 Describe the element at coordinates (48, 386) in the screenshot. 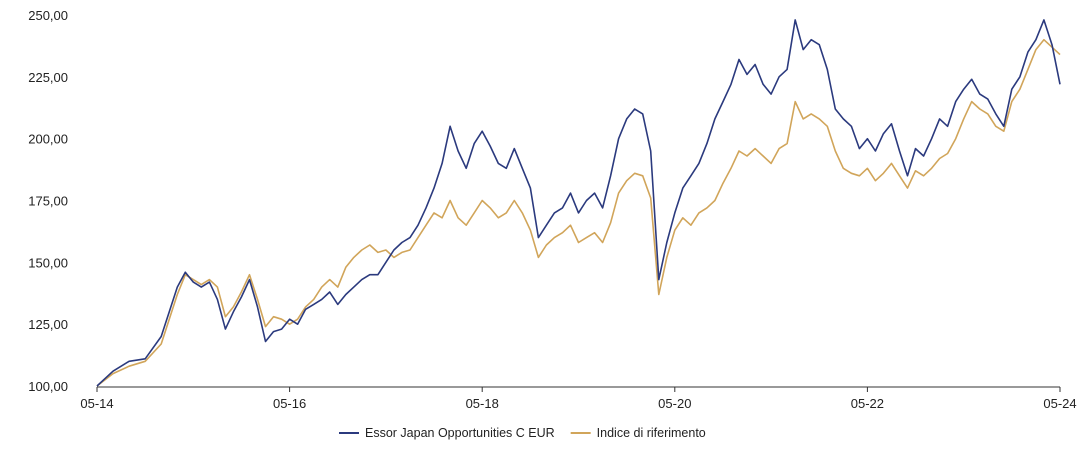

I see `y-tick-label: 100,00` at that location.